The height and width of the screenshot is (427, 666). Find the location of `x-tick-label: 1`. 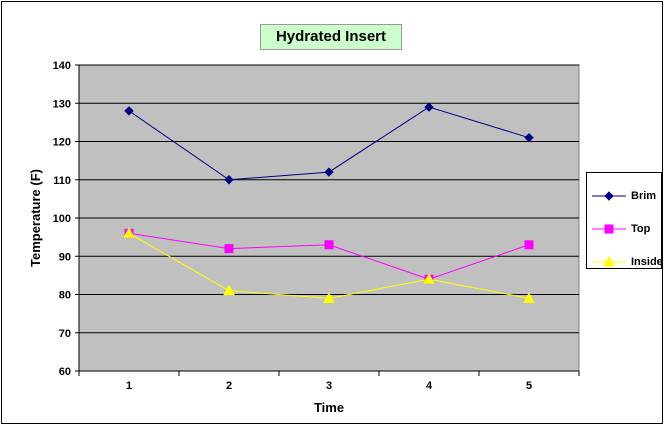

x-tick-label: 1 is located at coordinates (129, 386).